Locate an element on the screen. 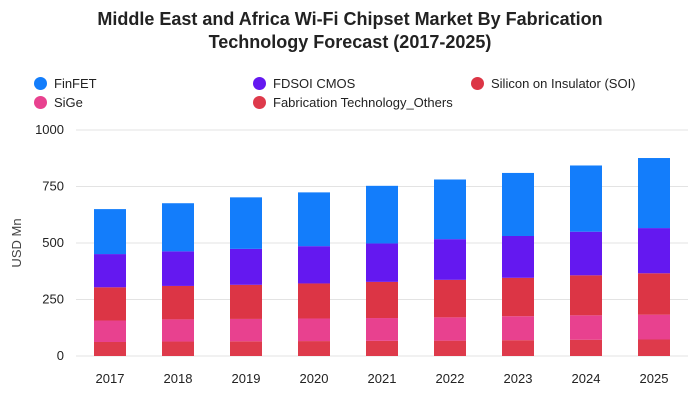 Image resolution: width=700 pixels, height=400 pixels. legend-item-others: Fabrication Technology_Others is located at coordinates (353, 102).